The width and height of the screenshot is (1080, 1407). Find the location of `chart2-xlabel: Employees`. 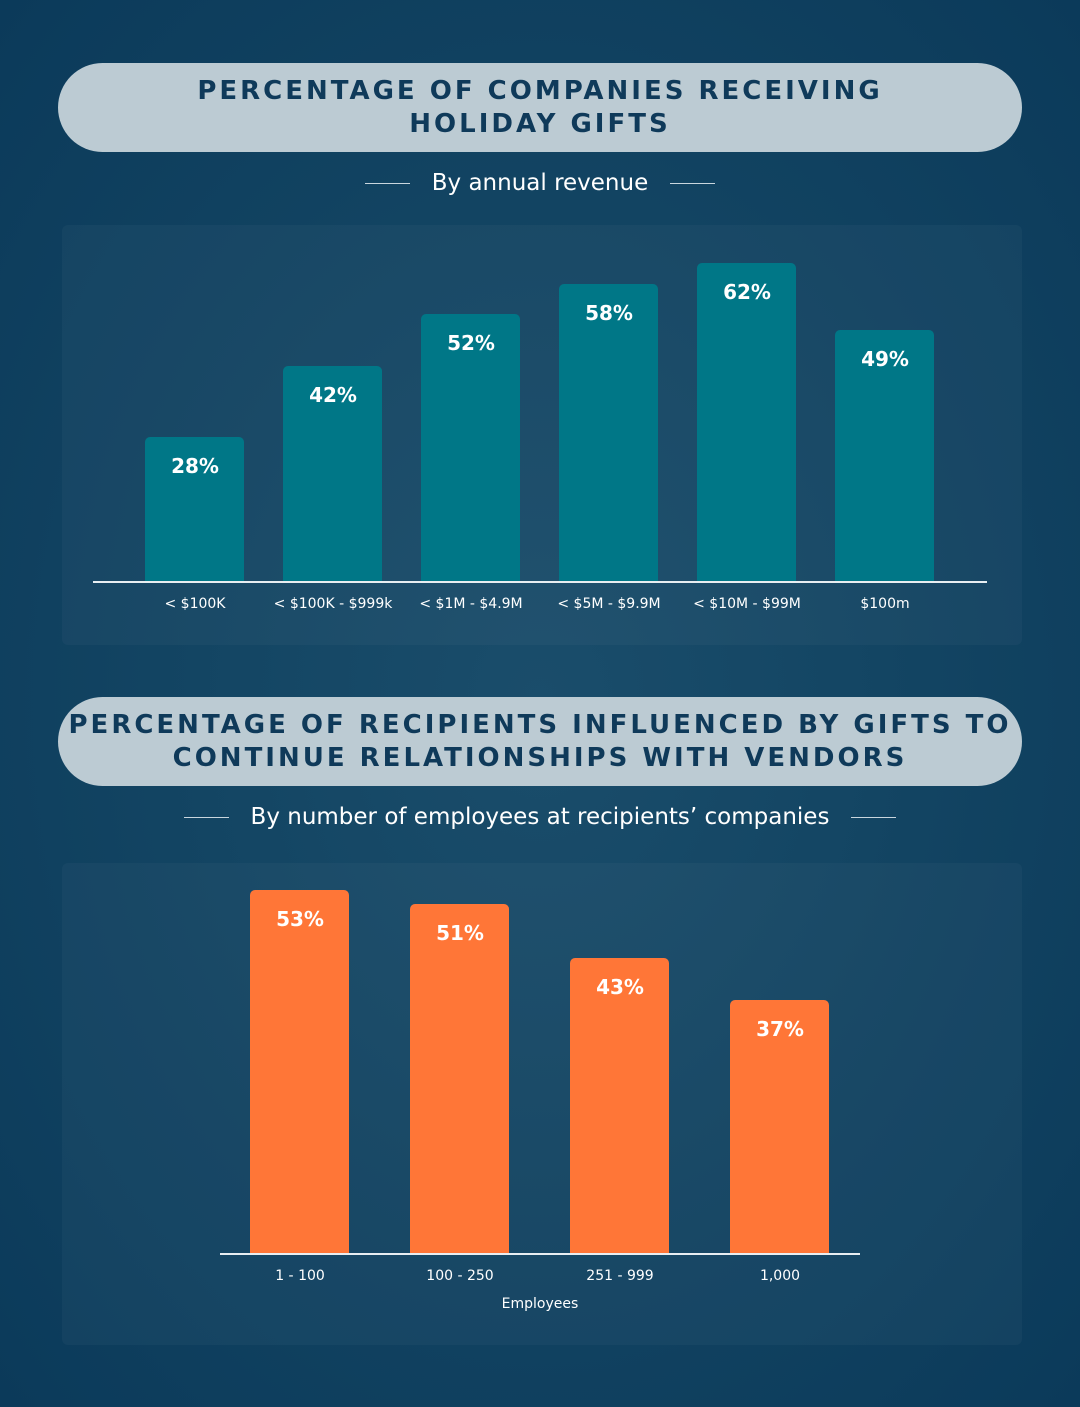

chart2-xlabel: Employees is located at coordinates (540, 1304).